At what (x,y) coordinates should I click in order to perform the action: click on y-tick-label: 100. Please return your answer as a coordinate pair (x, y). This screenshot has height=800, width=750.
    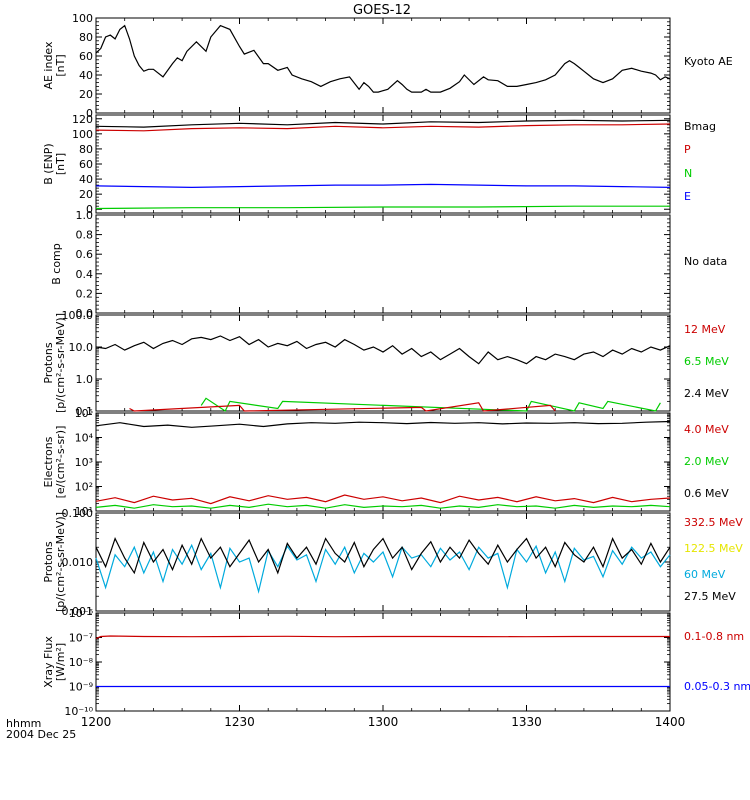
    Looking at the image, I should click on (82, 134).